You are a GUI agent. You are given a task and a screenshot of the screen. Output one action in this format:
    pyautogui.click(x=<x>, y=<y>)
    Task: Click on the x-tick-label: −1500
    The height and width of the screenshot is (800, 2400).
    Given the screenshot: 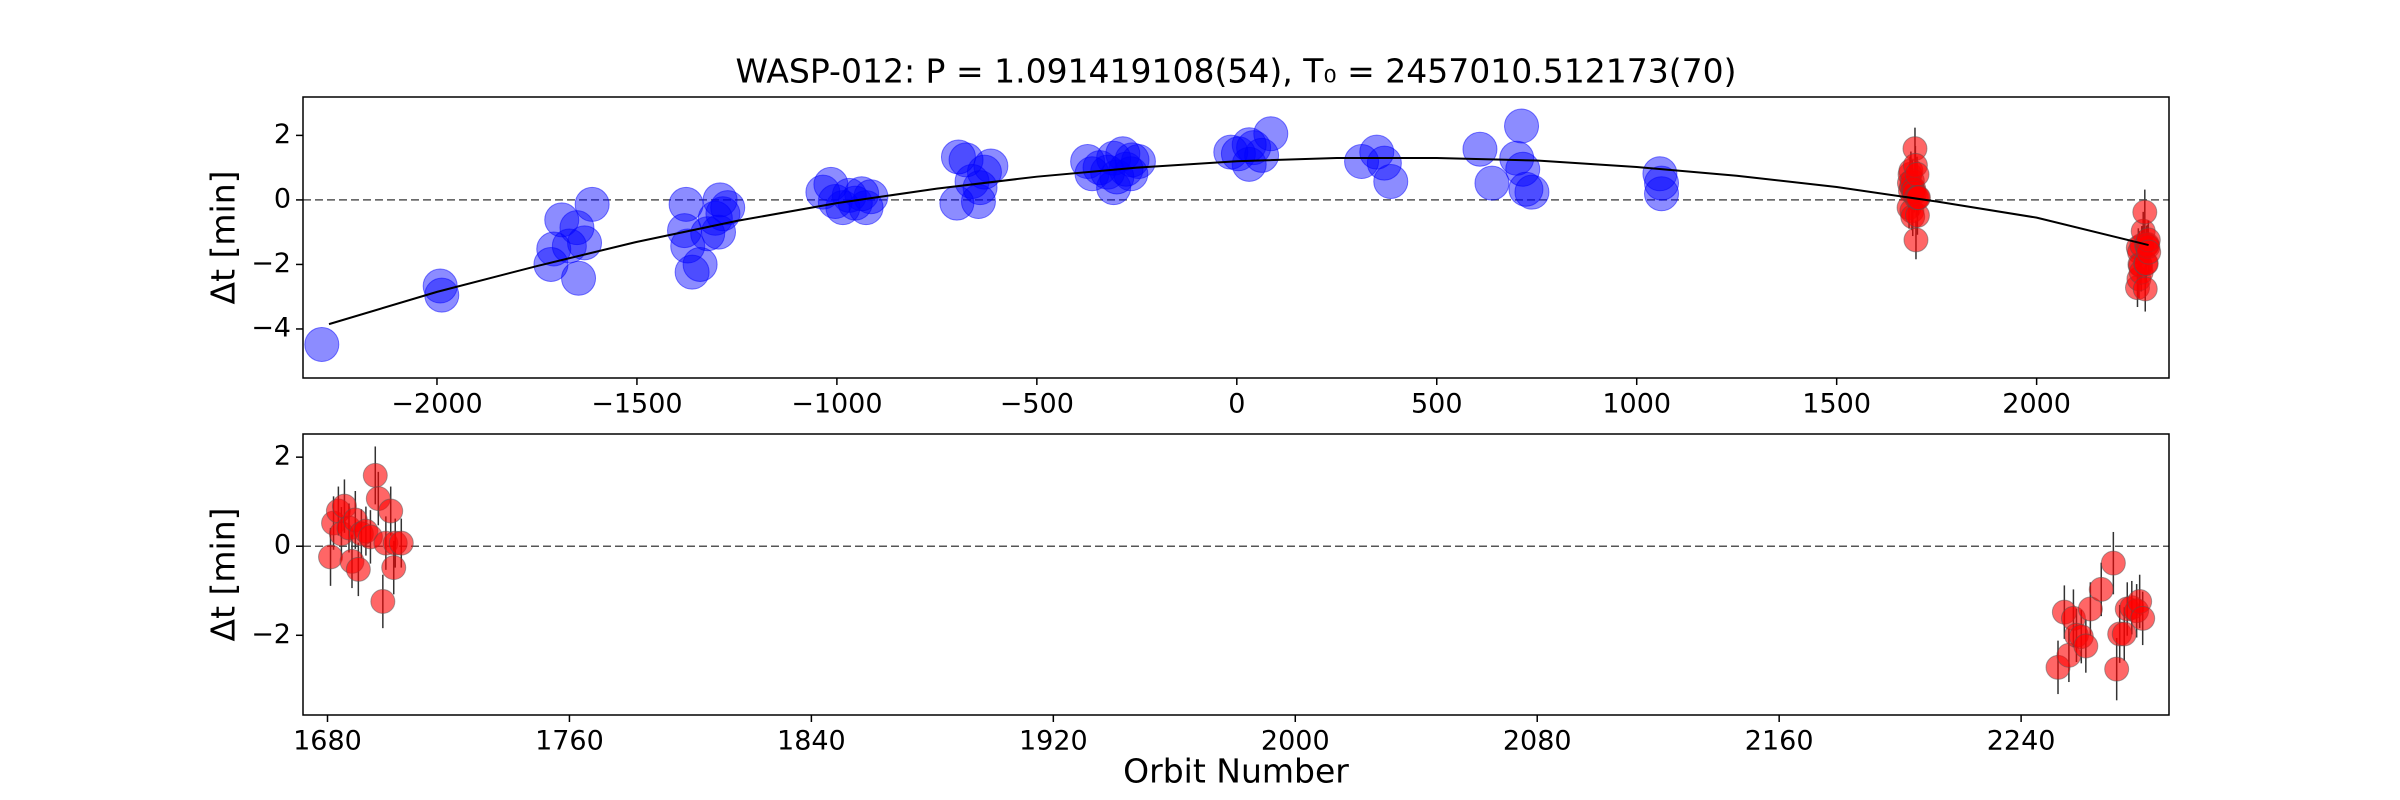 What is the action you would take?
    pyautogui.click(x=636, y=404)
    